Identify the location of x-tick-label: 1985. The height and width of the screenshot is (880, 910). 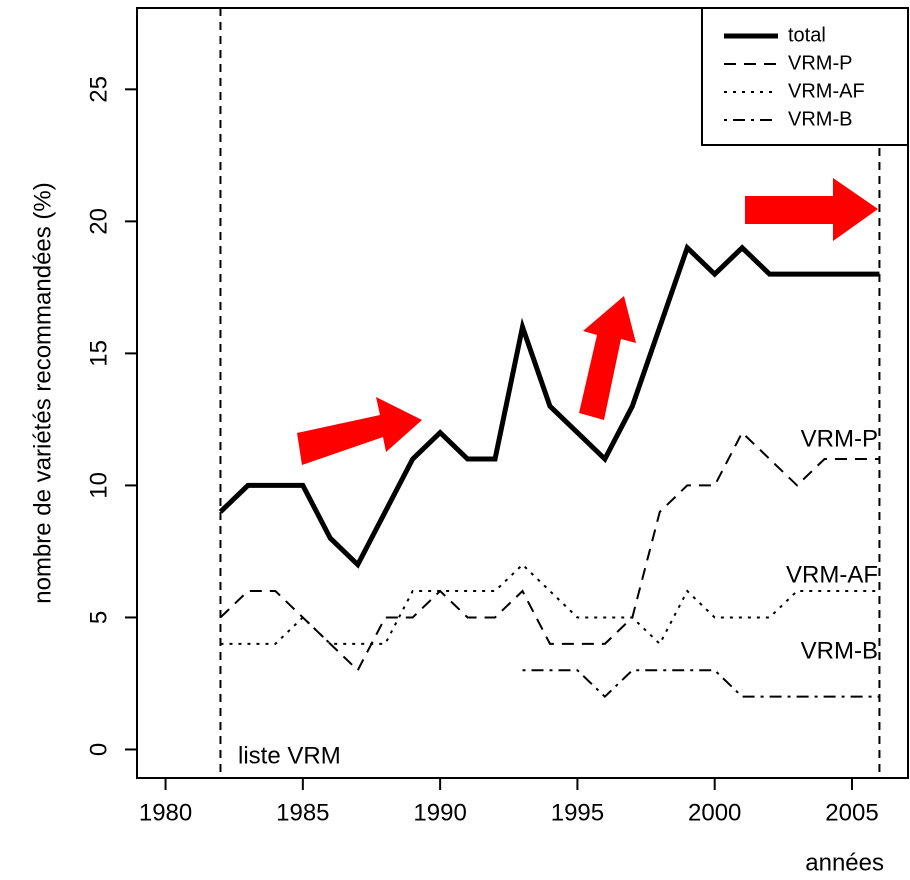
(302, 812).